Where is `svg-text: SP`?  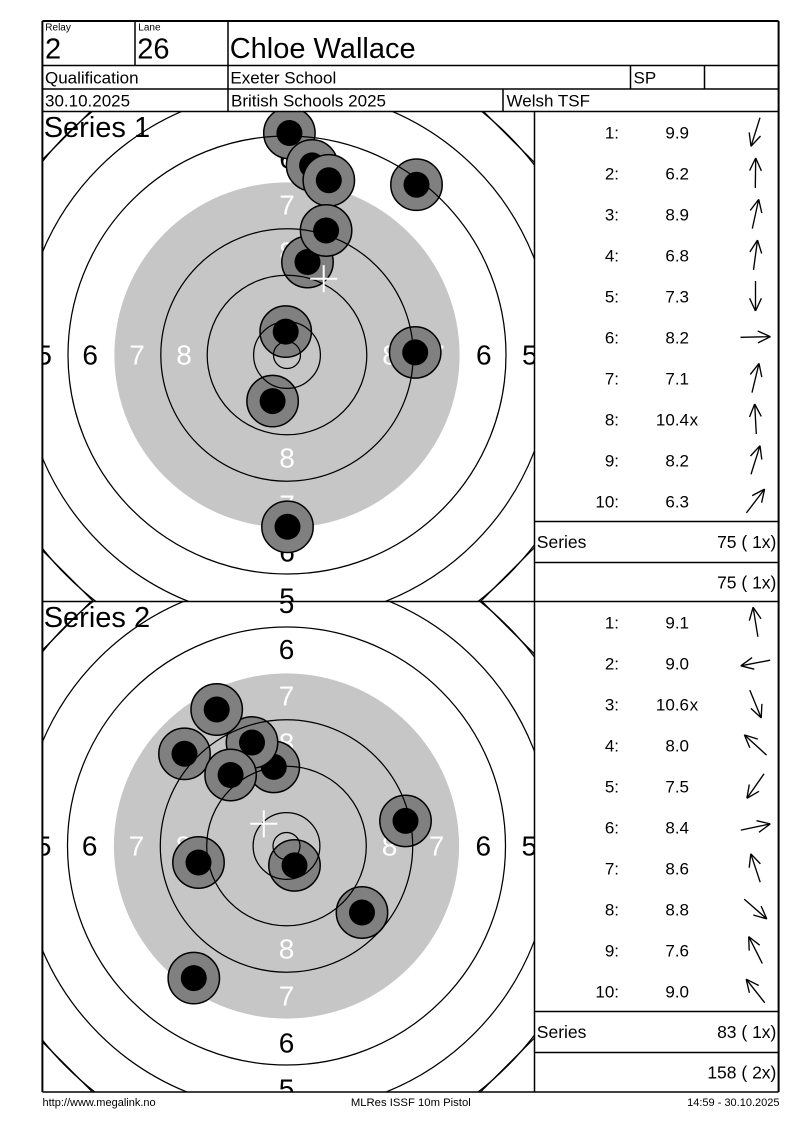 svg-text: SP is located at coordinates (645, 77).